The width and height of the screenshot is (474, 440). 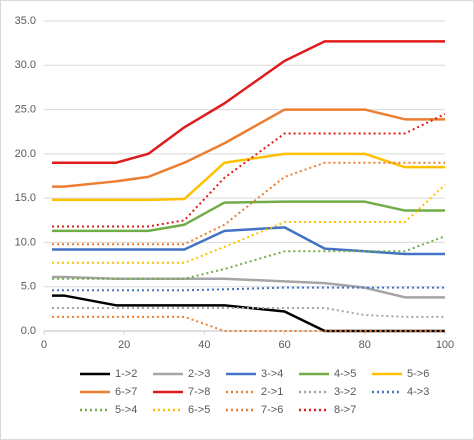 What do you see at coordinates (25, 154) in the screenshot?
I see `y-tick-label: 20.0` at bounding box center [25, 154].